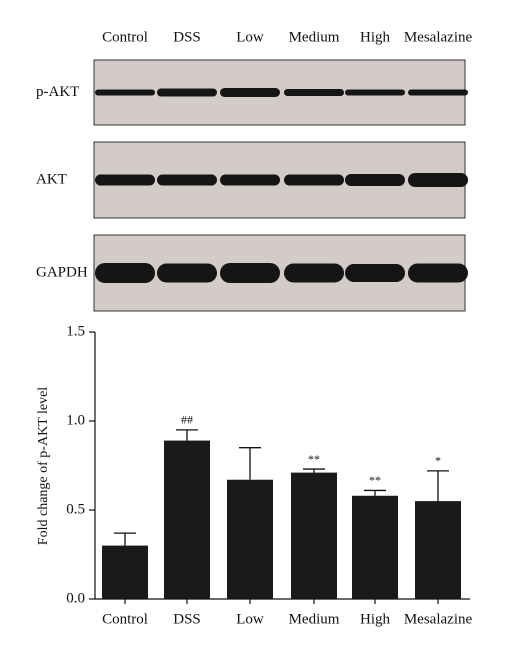 The image size is (531, 660). What do you see at coordinates (62, 272) in the screenshot?
I see `row-label: GAPDH` at bounding box center [62, 272].